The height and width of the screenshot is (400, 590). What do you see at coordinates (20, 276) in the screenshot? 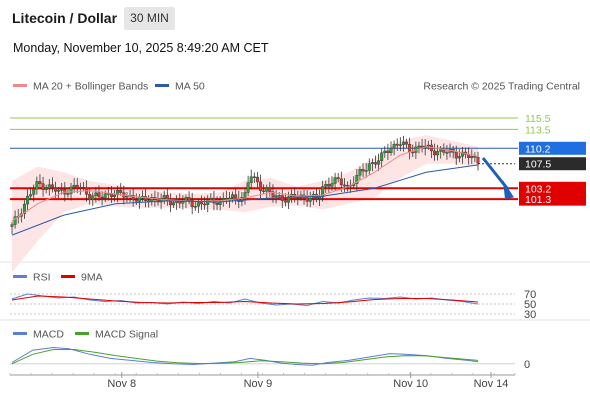
I see `legend-swatch-rsi` at bounding box center [20, 276].